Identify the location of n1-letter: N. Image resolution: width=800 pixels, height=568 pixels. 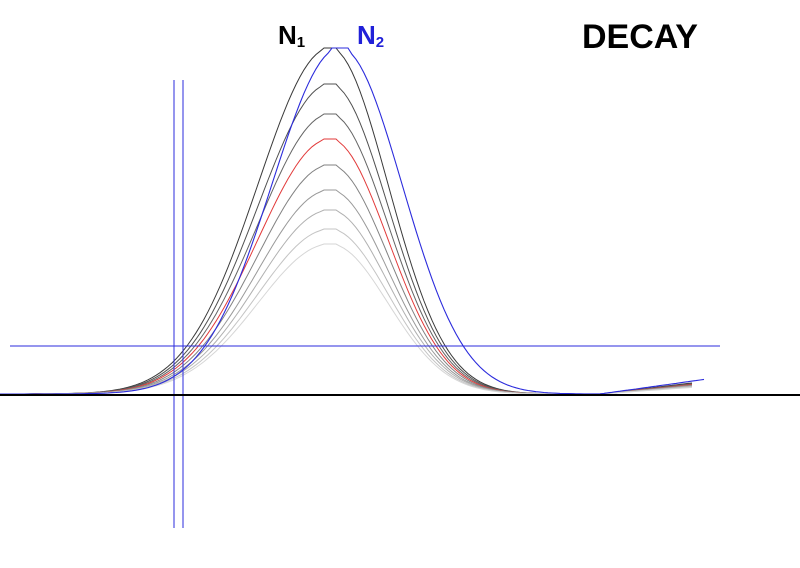
(287, 35).